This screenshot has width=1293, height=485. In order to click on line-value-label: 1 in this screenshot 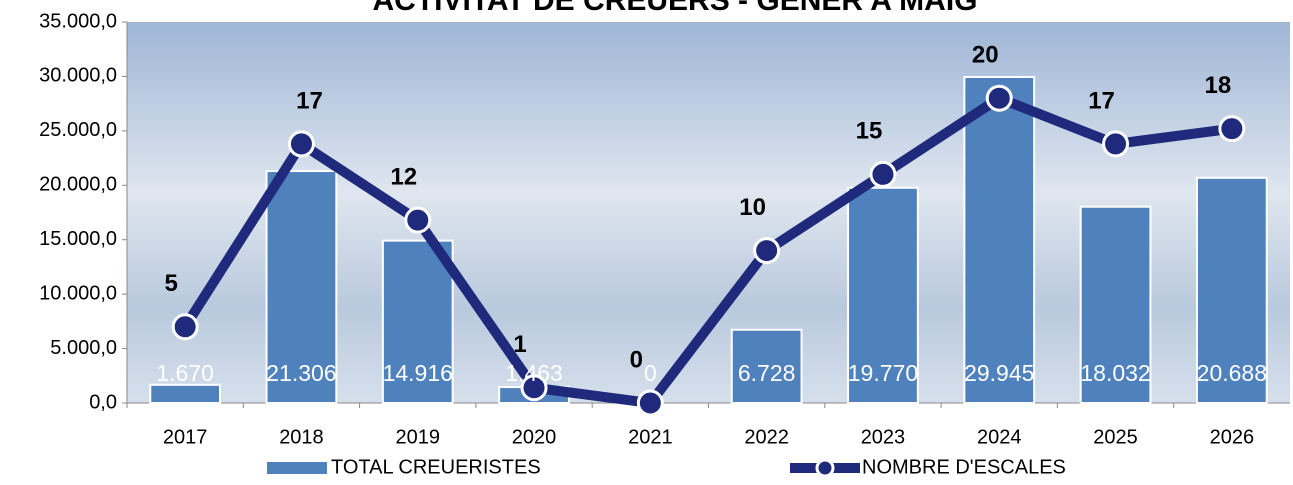, I will do `click(519, 344)`.